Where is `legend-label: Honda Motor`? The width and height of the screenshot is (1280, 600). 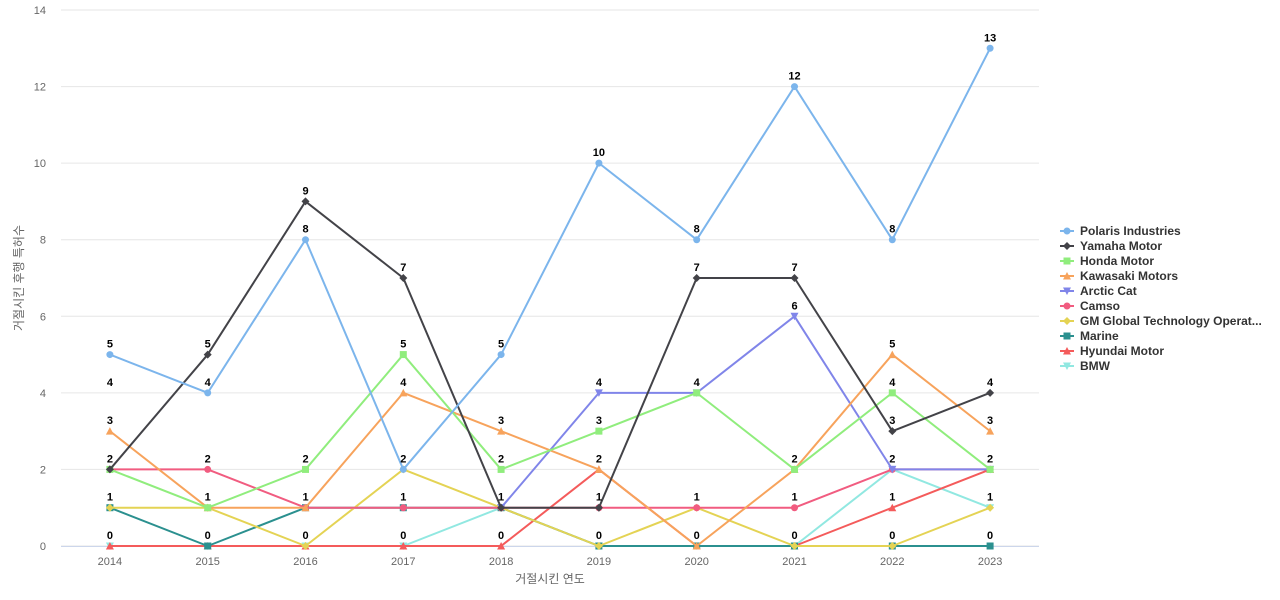
legend-label: Honda Motor is located at coordinates (1117, 261).